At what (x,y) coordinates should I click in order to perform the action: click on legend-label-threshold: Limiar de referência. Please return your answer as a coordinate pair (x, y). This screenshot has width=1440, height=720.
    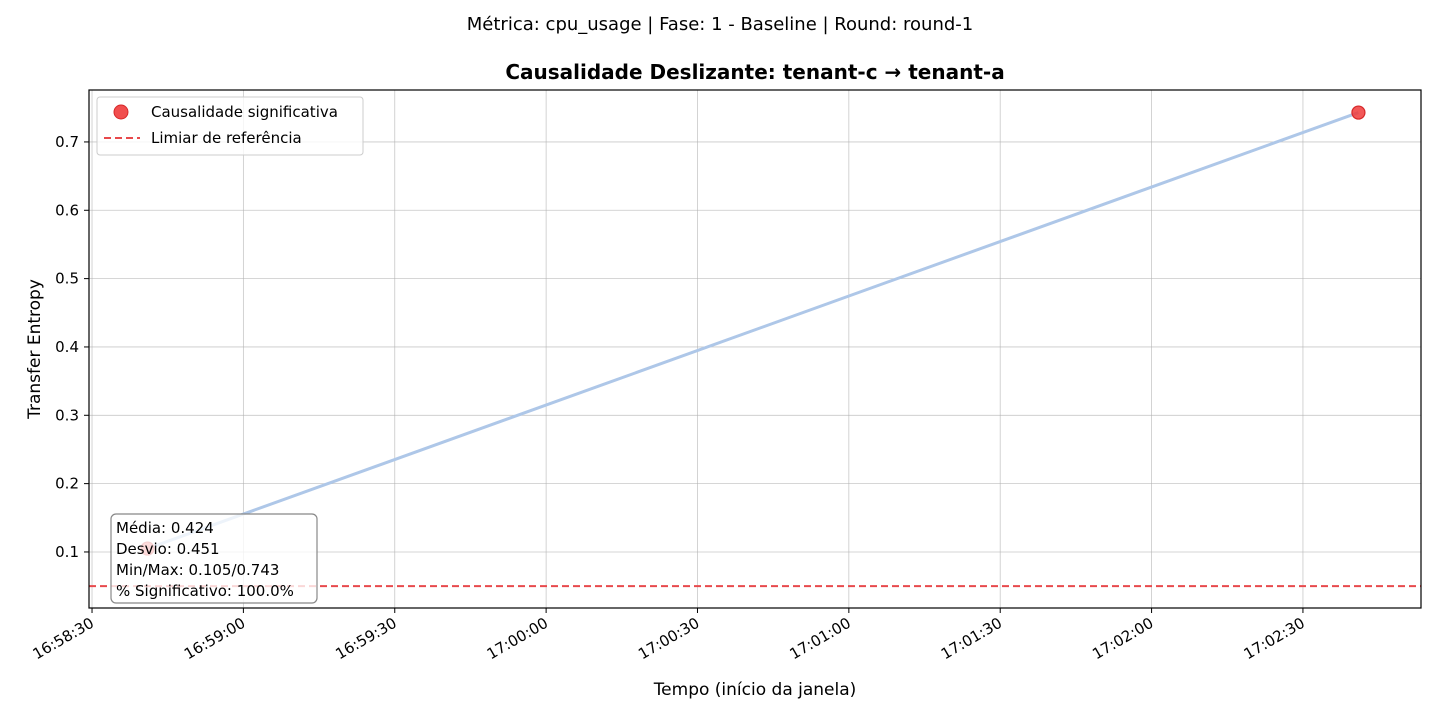
    Looking at the image, I should click on (226, 138).